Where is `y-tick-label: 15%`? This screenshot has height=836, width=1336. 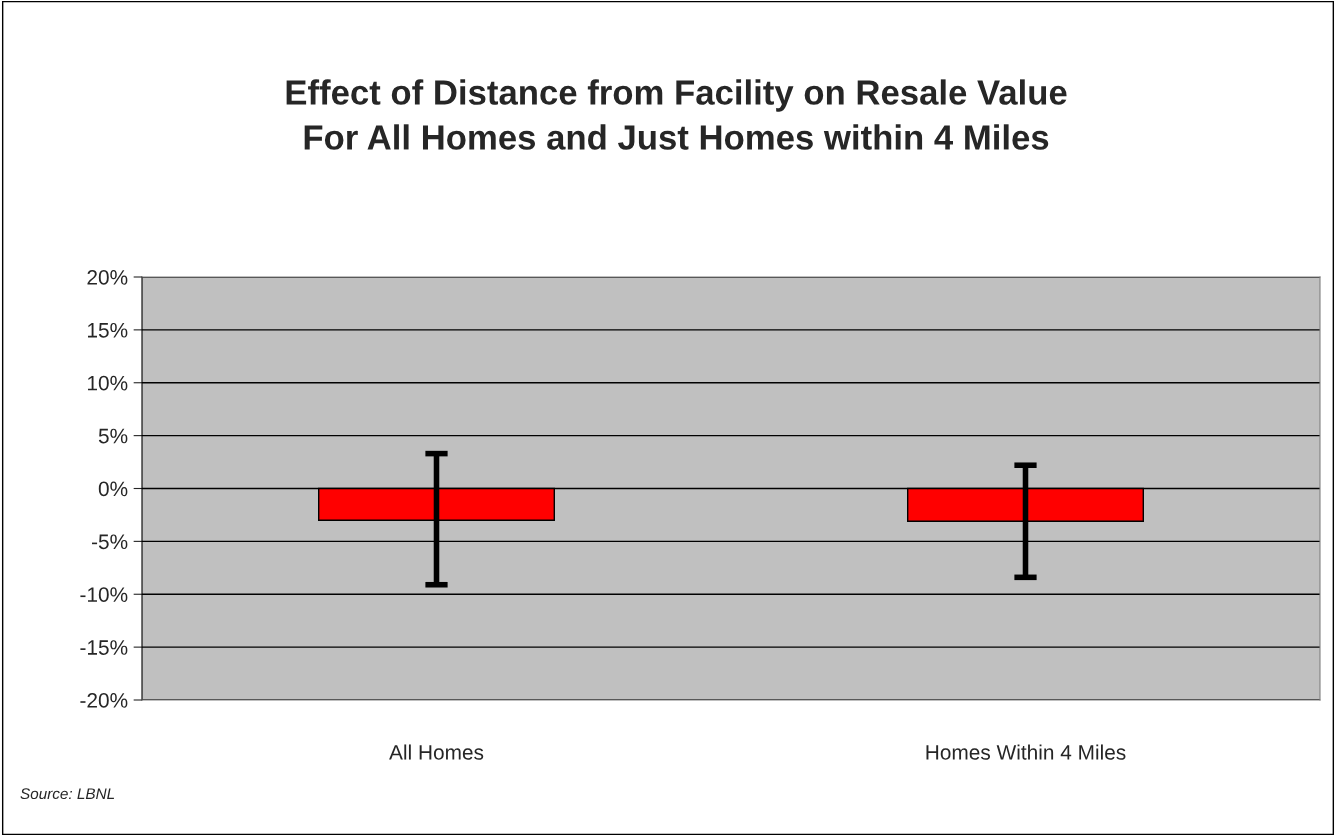
y-tick-label: 15% is located at coordinates (108, 330).